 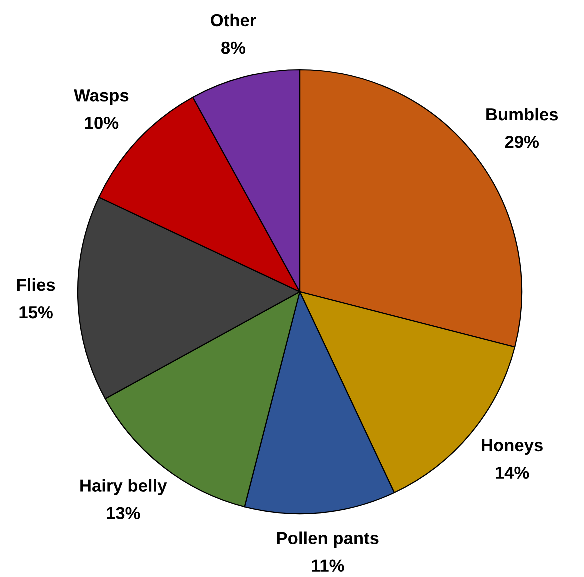 What do you see at coordinates (36, 312) in the screenshot?
I see `data-label: 15%` at bounding box center [36, 312].